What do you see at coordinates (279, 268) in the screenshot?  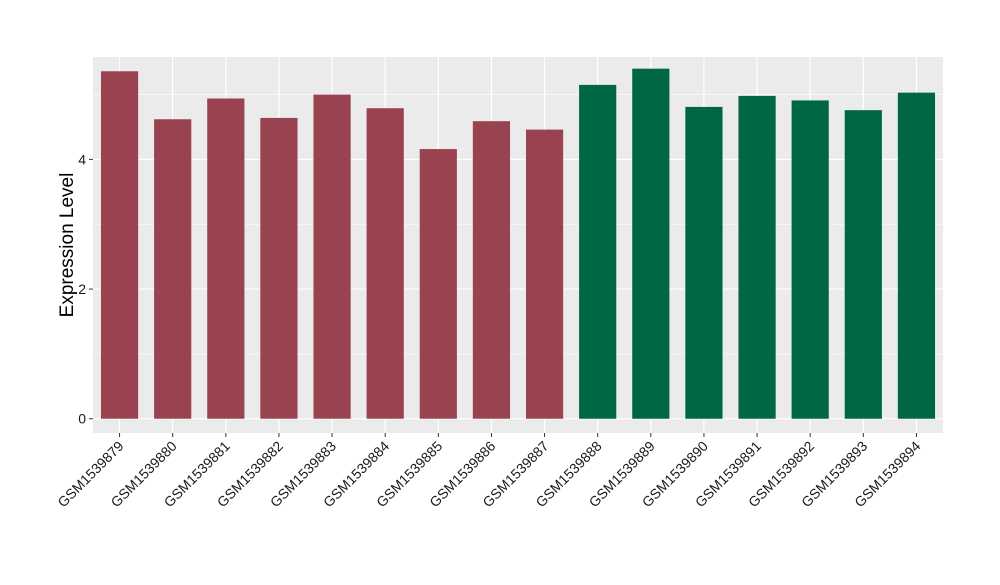 I see `bar-GSM1539882` at bounding box center [279, 268].